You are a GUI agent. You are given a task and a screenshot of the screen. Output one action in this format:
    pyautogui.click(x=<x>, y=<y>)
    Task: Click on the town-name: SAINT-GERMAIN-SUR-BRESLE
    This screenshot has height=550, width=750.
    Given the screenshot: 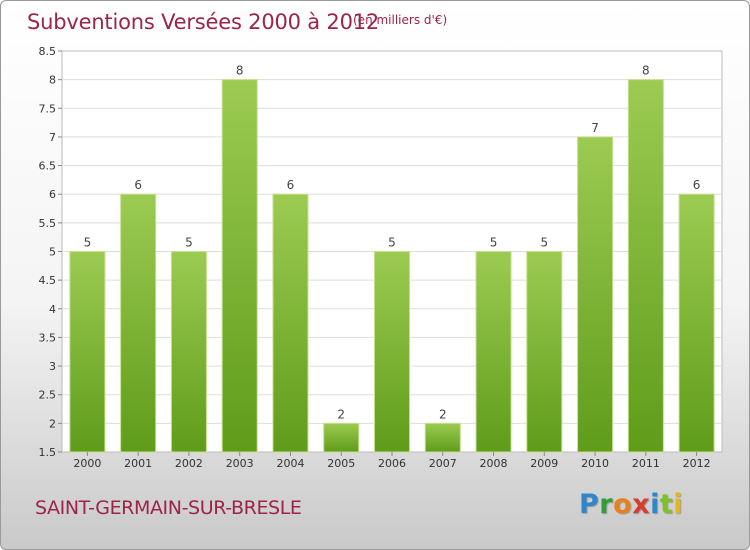 What is the action you would take?
    pyautogui.click(x=168, y=508)
    